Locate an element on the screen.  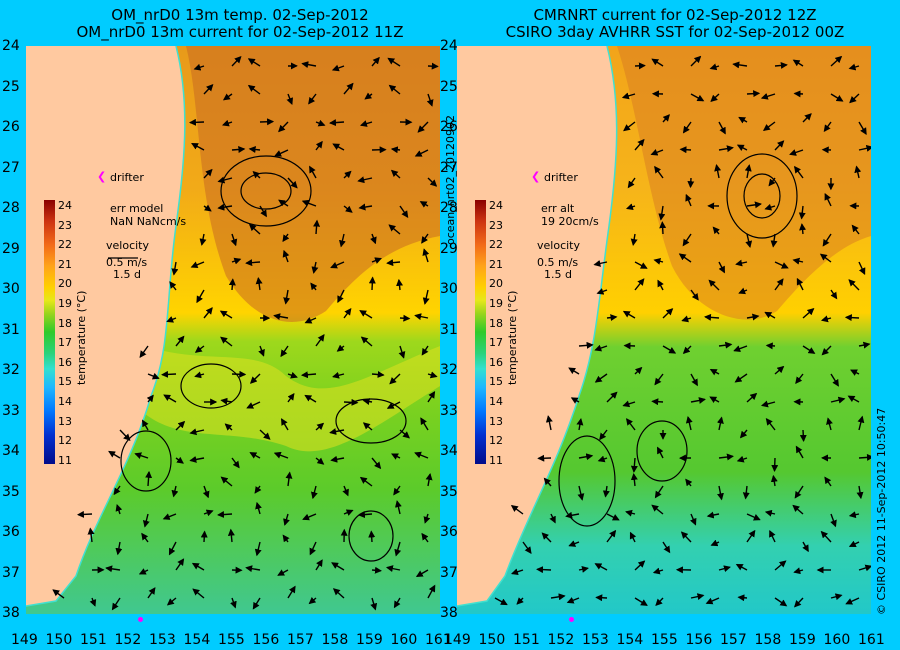
lon-tick-label: 159 is located at coordinates (369, 640).